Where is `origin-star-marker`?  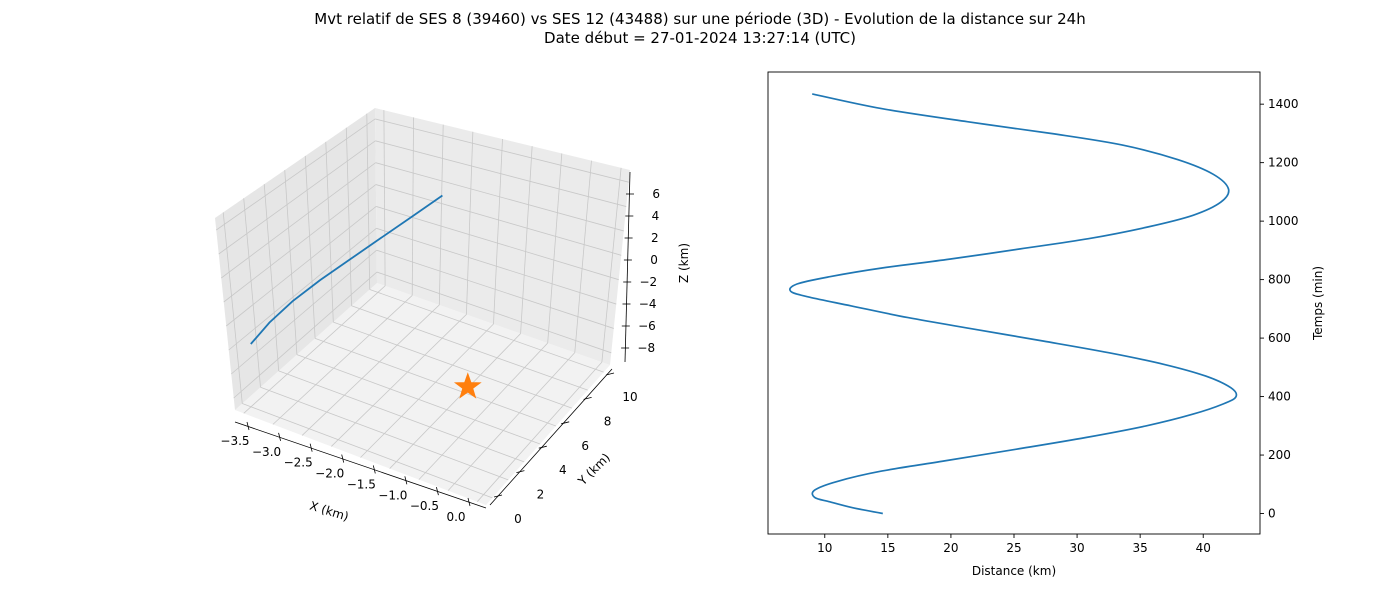
origin-star-marker is located at coordinates (467, 385).